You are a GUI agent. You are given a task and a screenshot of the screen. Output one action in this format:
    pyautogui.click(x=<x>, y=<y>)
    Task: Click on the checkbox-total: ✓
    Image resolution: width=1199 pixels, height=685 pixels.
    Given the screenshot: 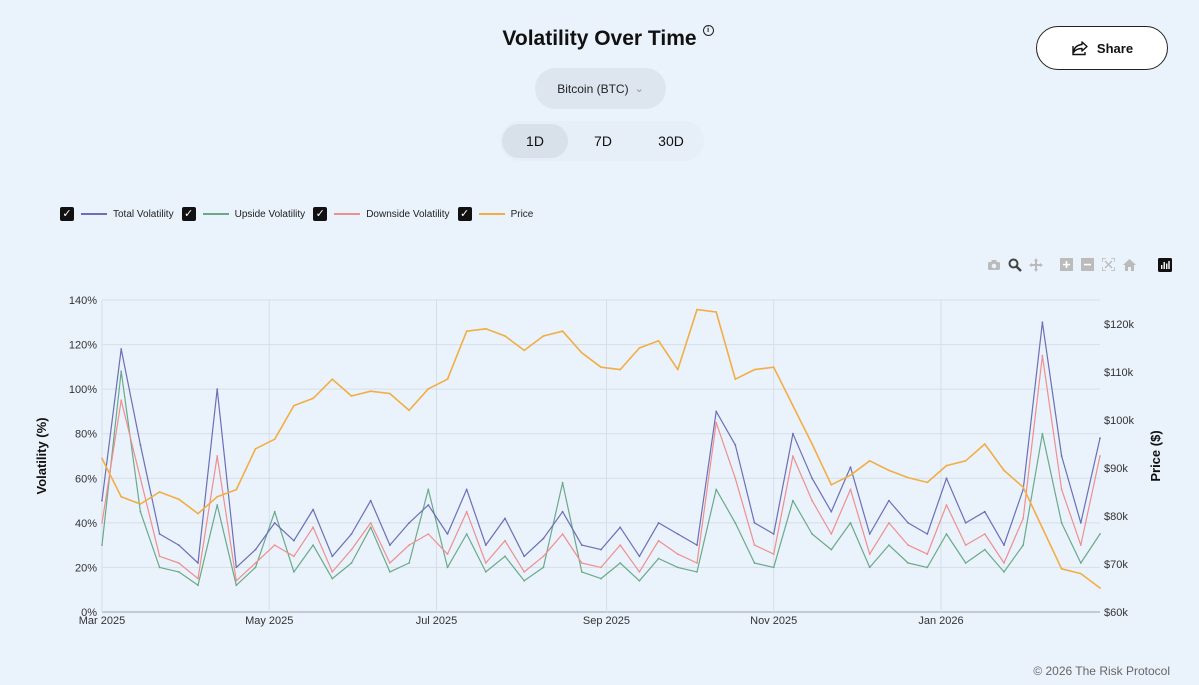 What is the action you would take?
    pyautogui.click(x=67, y=214)
    